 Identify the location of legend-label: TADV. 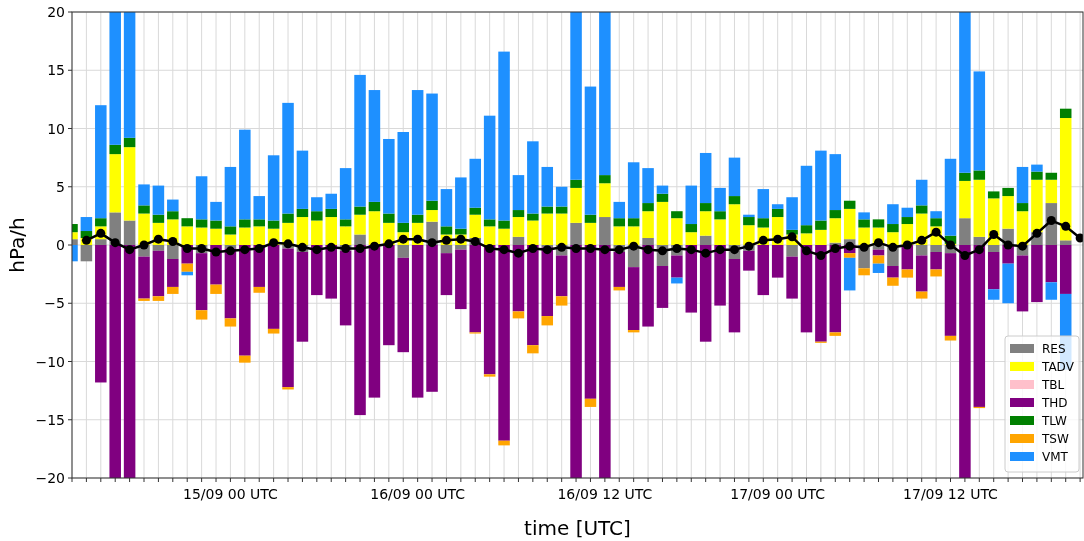
(1058, 367).